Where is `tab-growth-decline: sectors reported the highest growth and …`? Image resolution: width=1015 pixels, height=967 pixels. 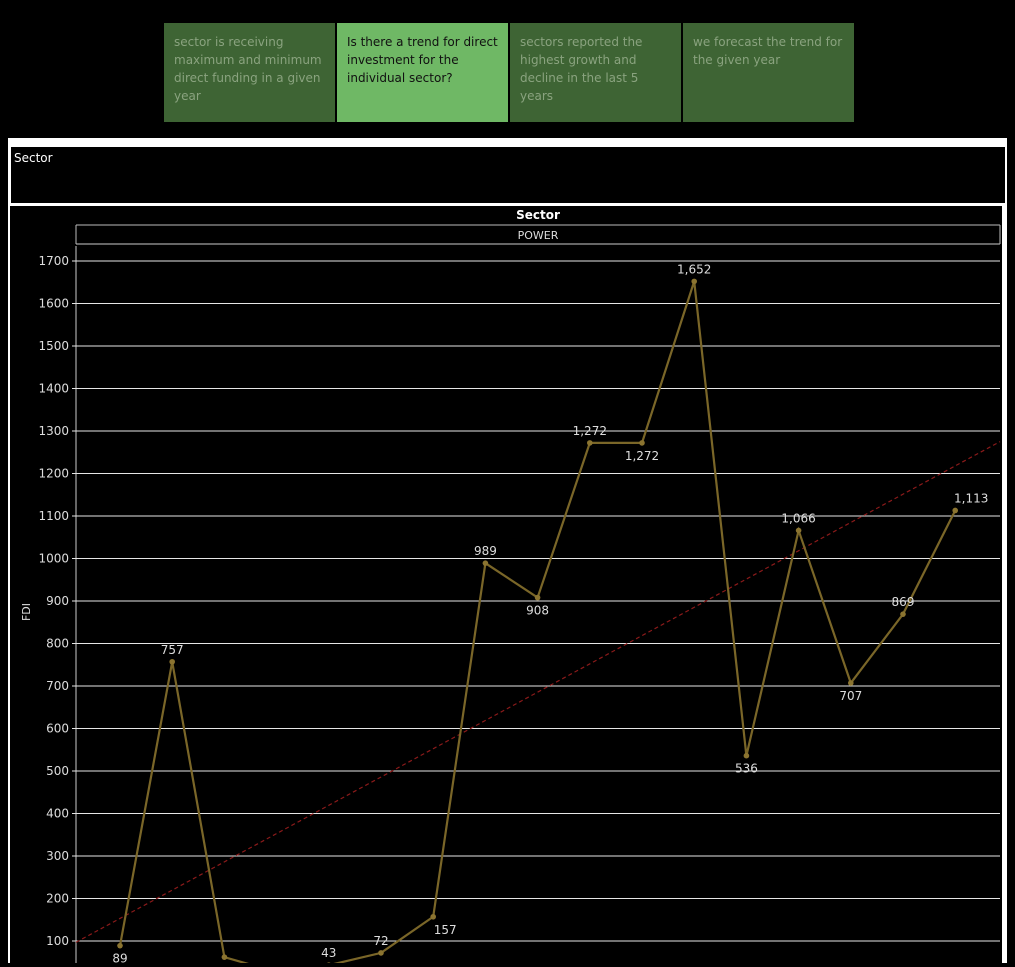 tab-growth-decline: sectors reported the highest growth and … is located at coordinates (595, 72).